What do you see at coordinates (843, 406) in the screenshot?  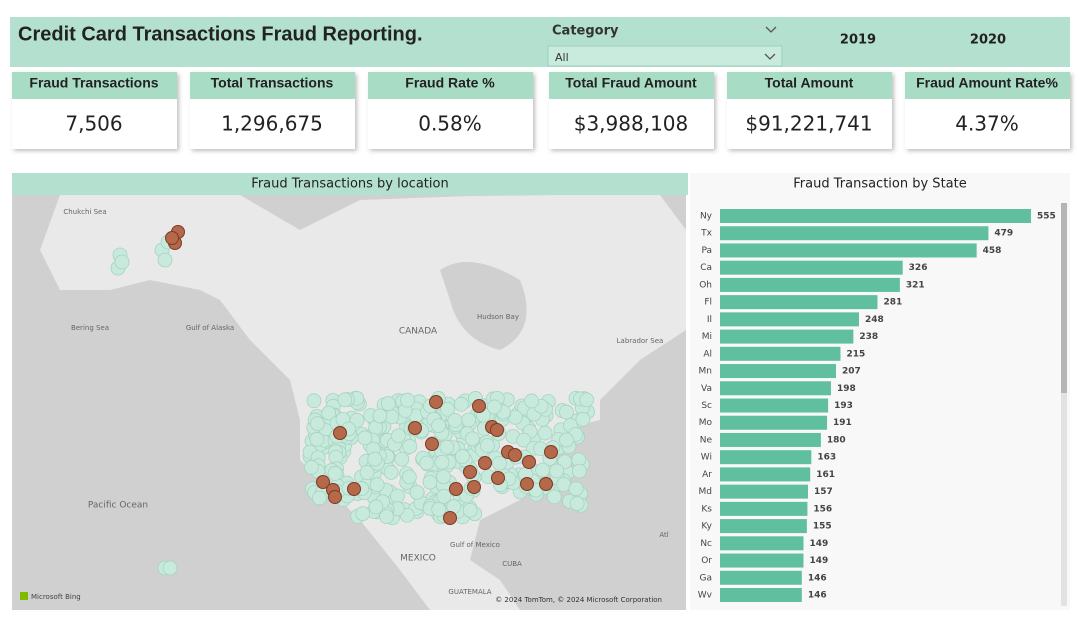 I see `data-label: 193` at bounding box center [843, 406].